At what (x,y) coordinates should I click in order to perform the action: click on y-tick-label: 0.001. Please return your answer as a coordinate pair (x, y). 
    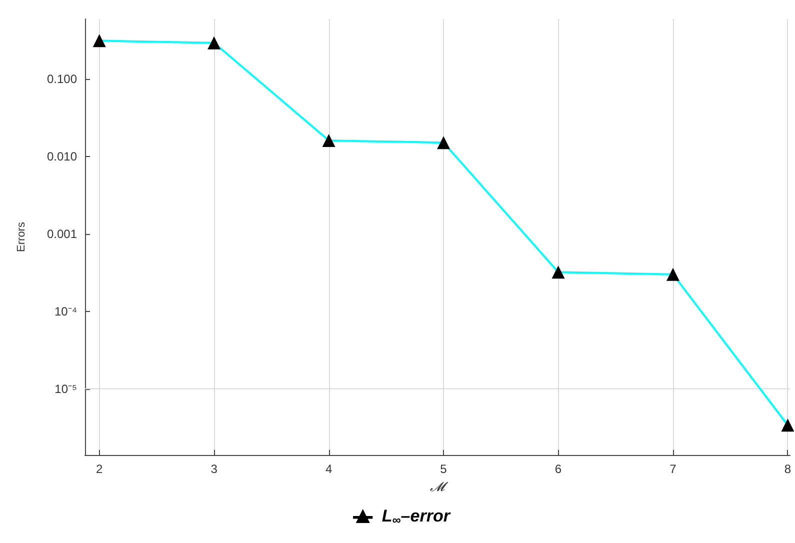
    Looking at the image, I should click on (62, 233).